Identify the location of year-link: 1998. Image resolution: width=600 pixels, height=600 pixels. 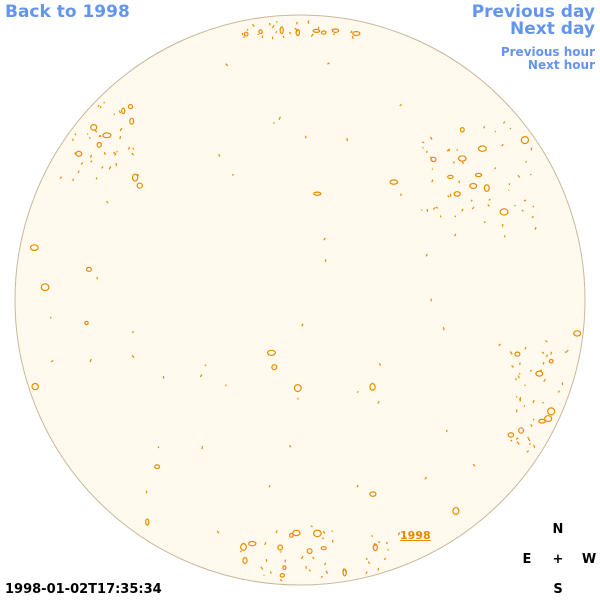
(415, 535).